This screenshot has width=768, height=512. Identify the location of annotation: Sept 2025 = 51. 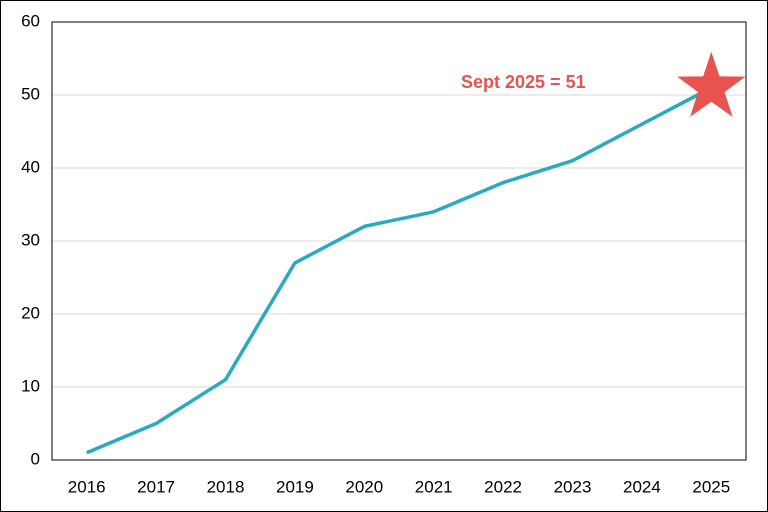
(523, 82).